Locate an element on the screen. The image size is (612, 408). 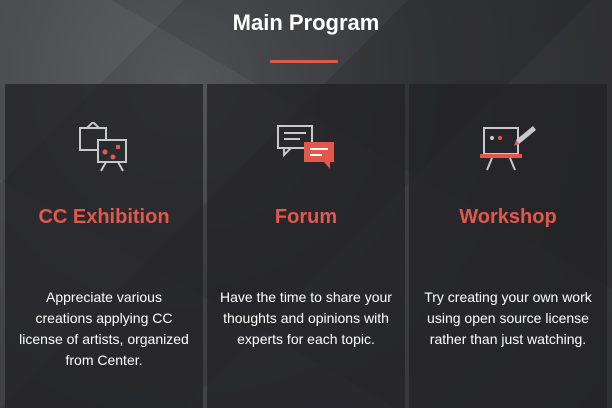
title-underline is located at coordinates (304, 61).